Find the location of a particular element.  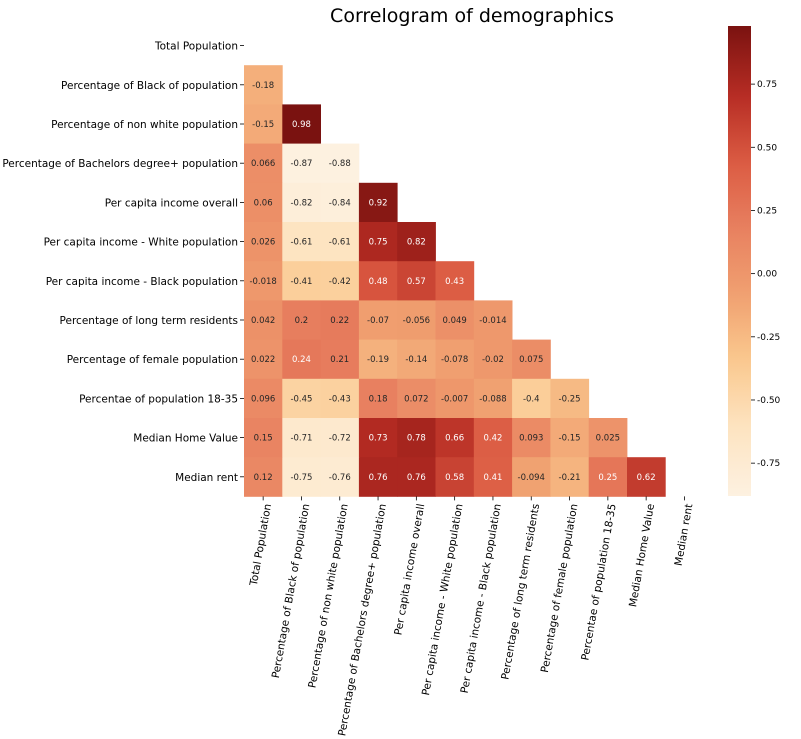

y-tick-label: Median rent is located at coordinates (206, 478).